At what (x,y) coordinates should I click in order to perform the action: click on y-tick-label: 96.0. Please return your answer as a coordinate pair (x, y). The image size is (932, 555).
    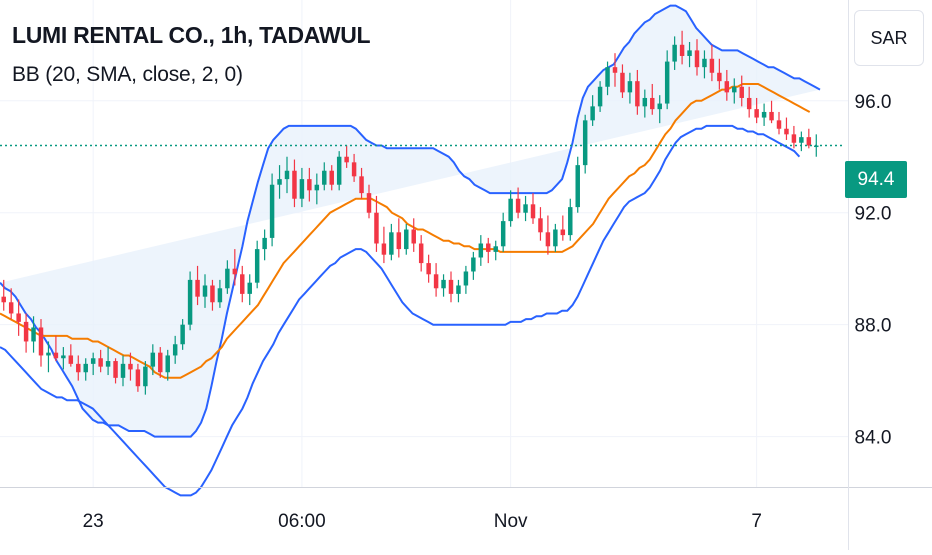
    Looking at the image, I should click on (873, 102).